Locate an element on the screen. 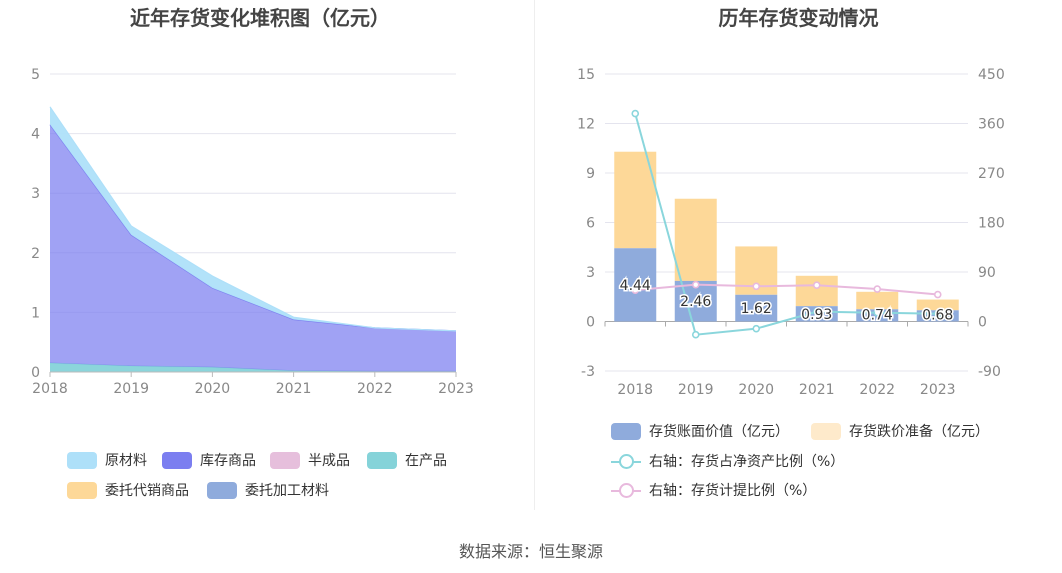 The image size is (1062, 573). data-source: 数据来源：恒生聚源 is located at coordinates (530, 551).